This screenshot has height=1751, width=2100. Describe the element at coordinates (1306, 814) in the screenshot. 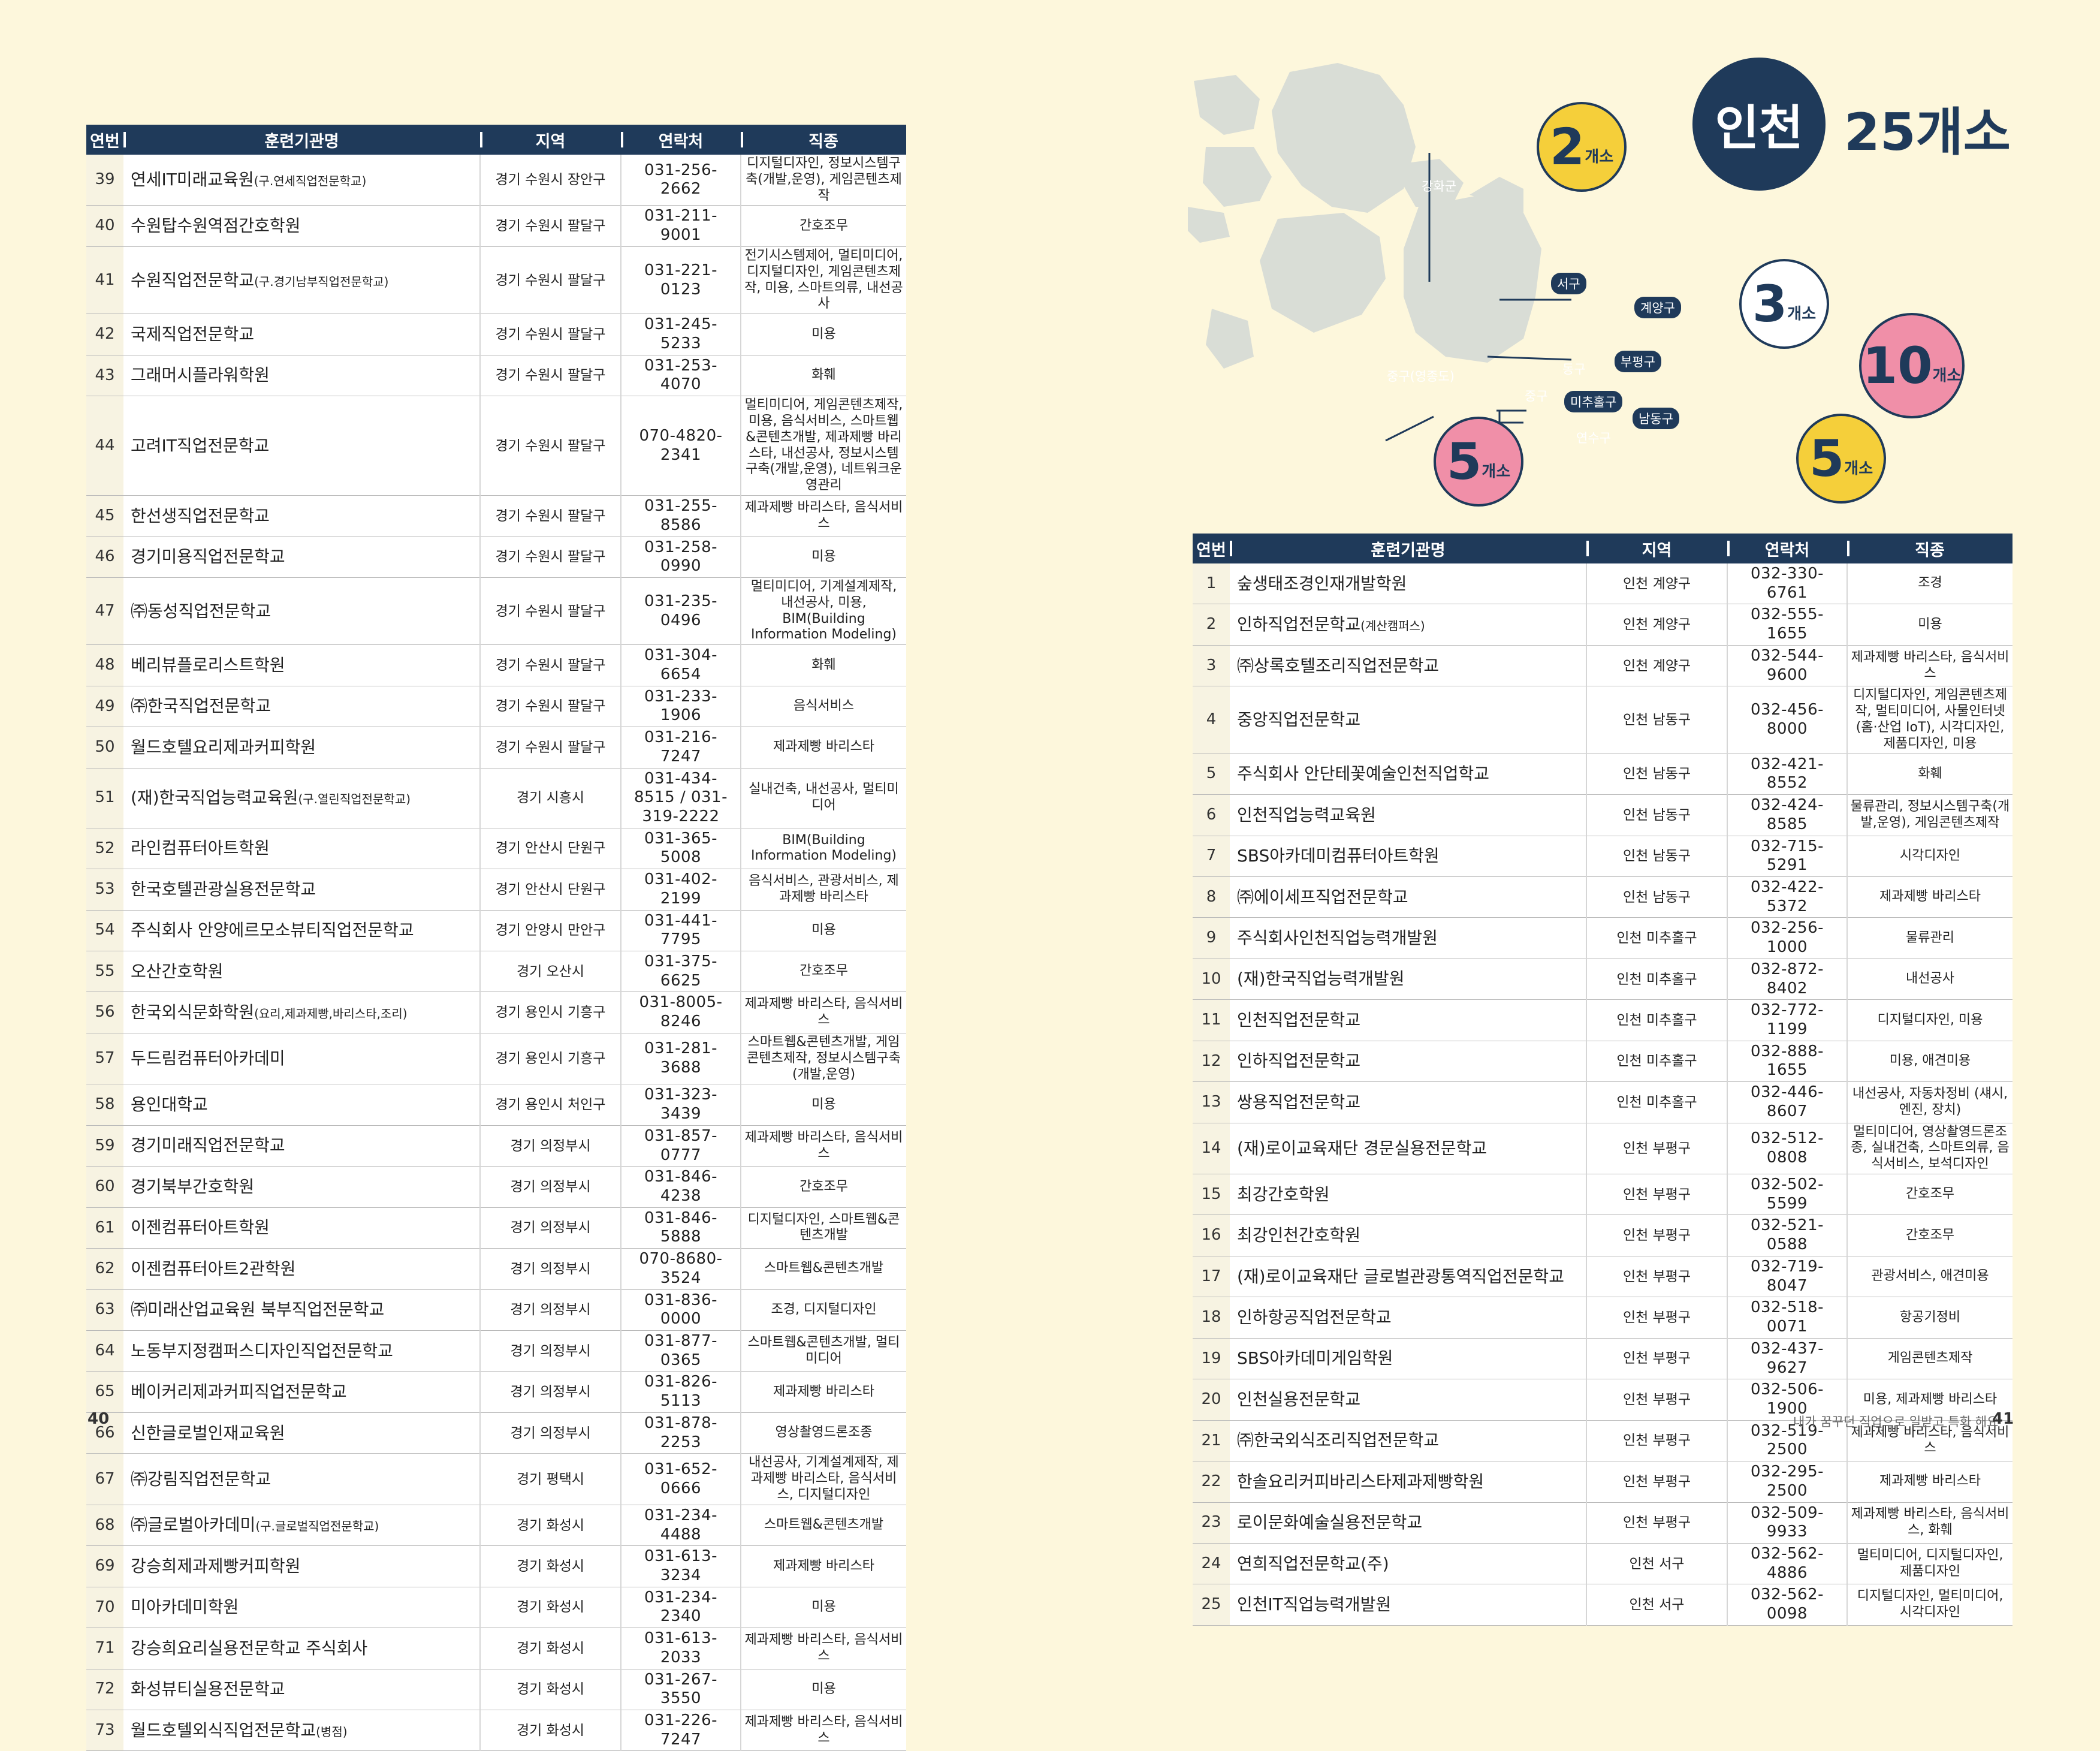

I see `institution-name-text: 인천직업능력교육원` at that location.